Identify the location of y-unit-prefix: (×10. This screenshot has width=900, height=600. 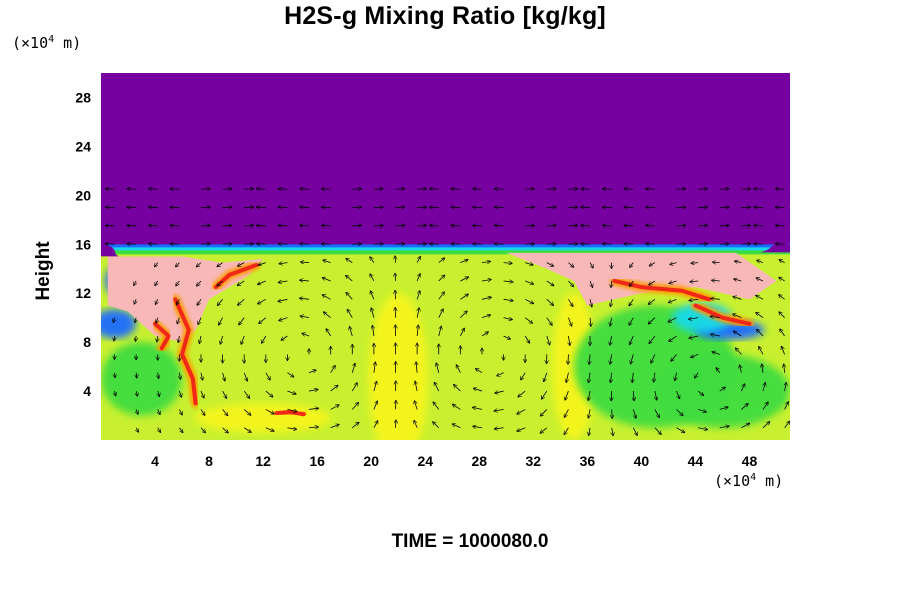
(30, 43).